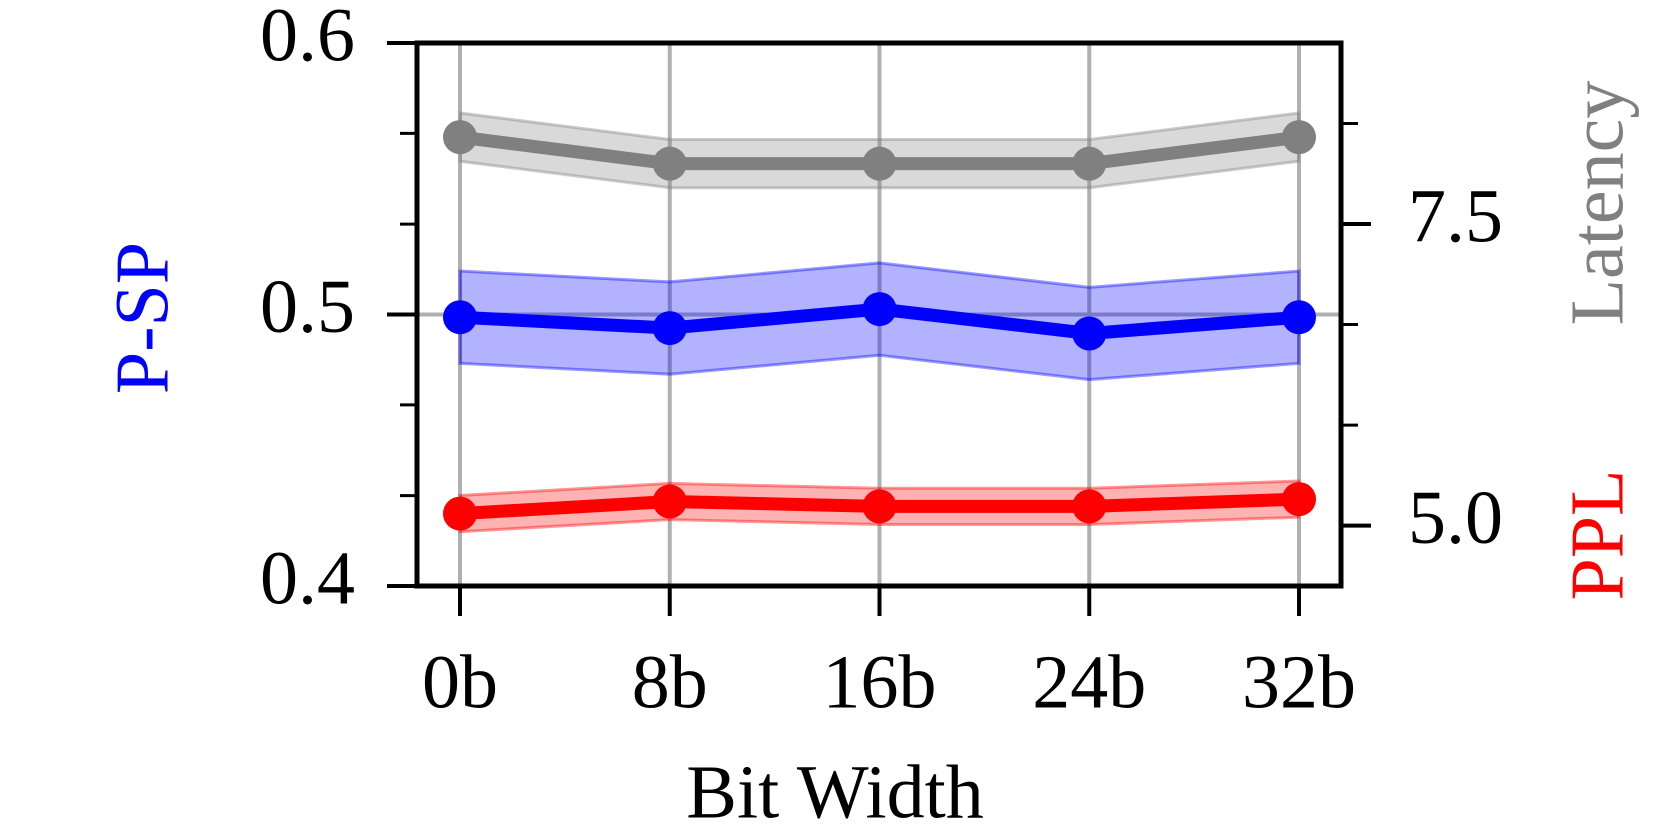  I want to click on y-axis-label: P-SP, so click(142, 318).